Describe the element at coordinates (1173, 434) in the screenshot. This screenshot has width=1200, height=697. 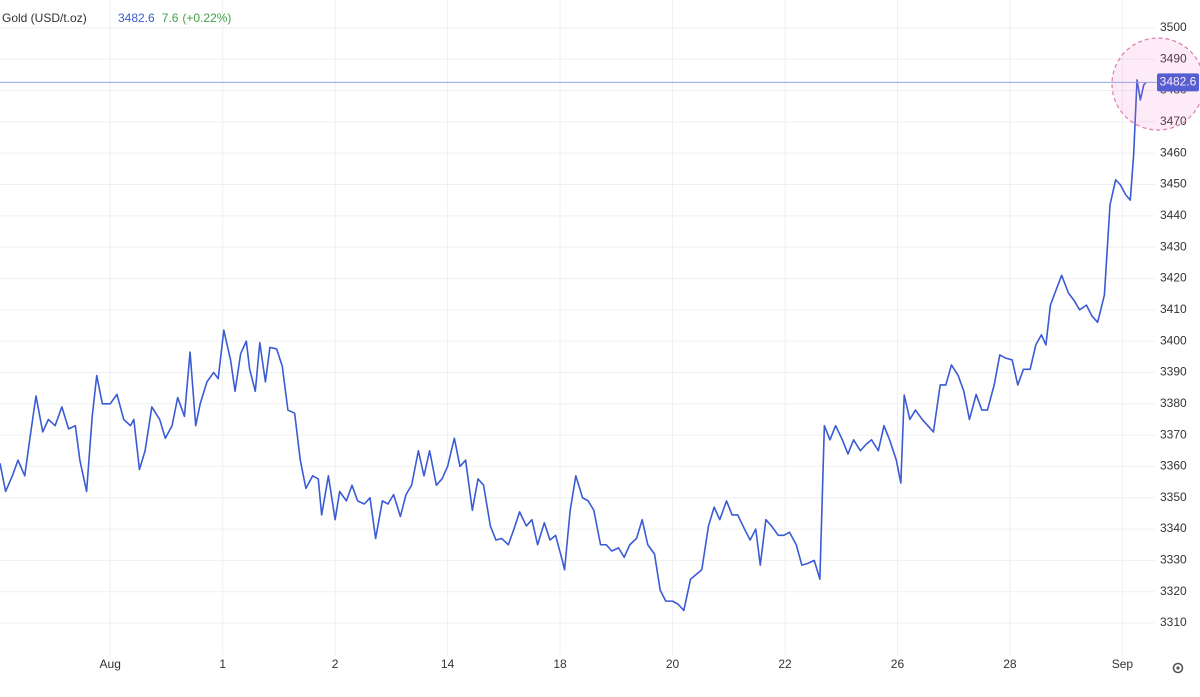
I see `y-tick-label: 3370` at that location.